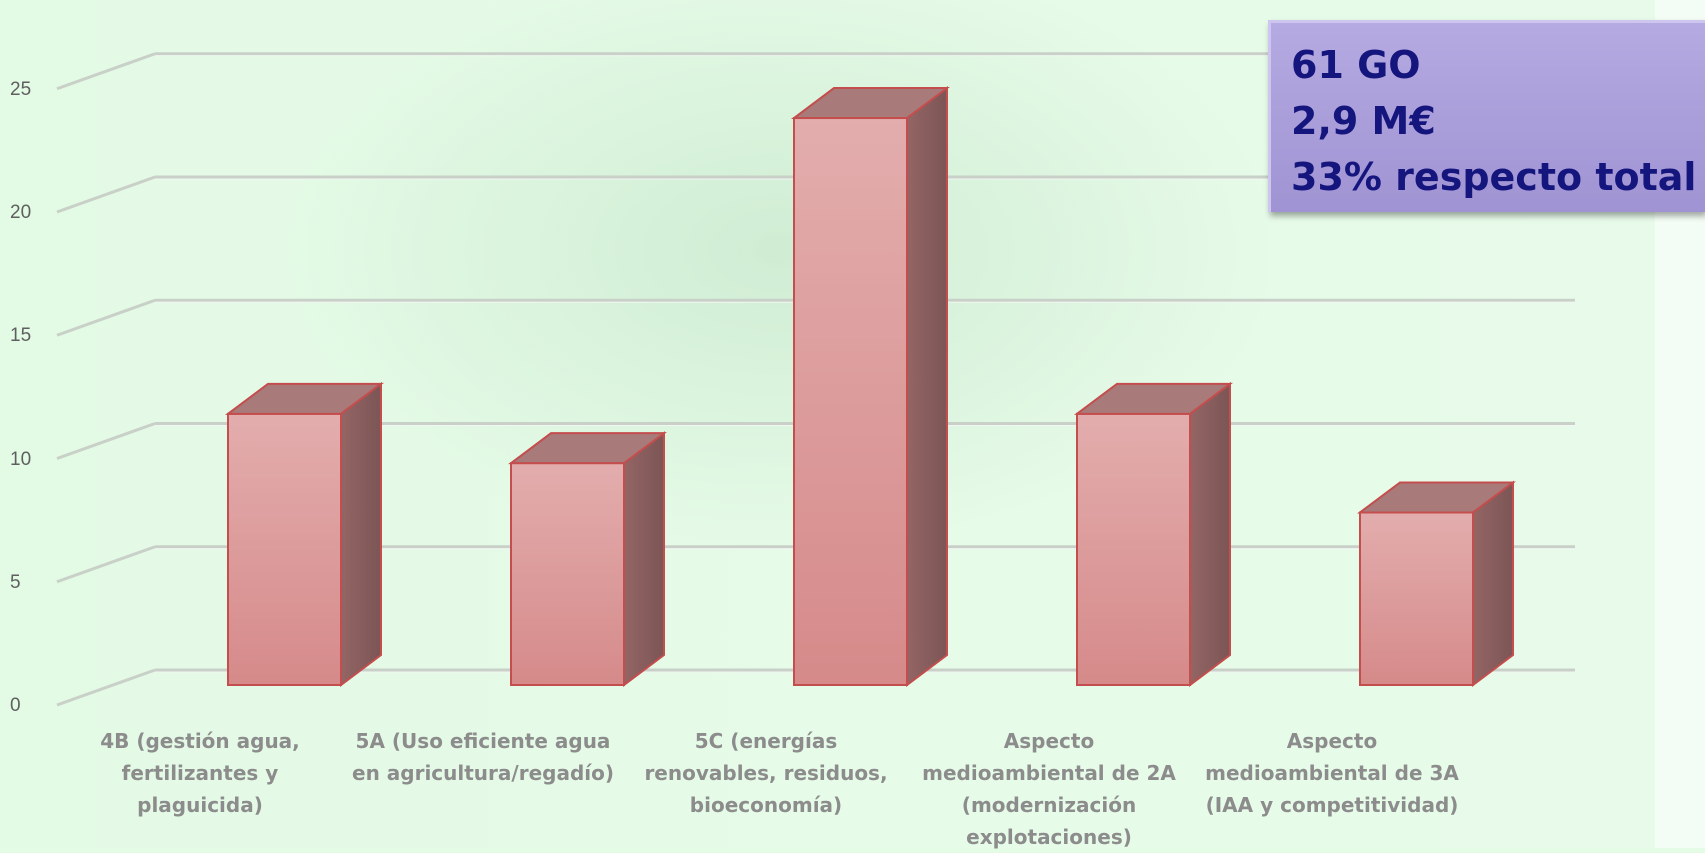 The image size is (1705, 853). What do you see at coordinates (15, 582) in the screenshot?
I see `y-tick-label: 5` at bounding box center [15, 582].